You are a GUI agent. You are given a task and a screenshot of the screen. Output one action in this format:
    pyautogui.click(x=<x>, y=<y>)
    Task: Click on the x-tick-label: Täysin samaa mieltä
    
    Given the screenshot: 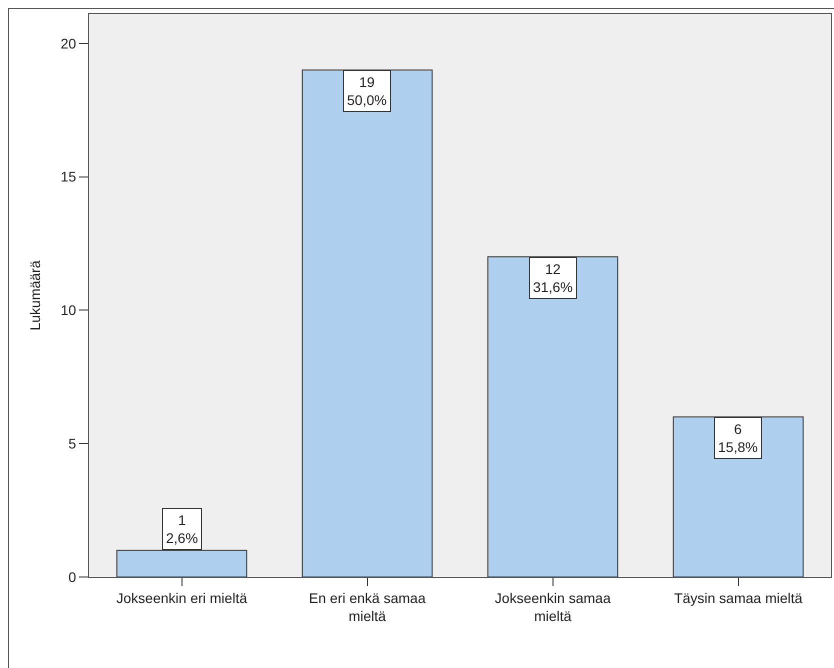 What is the action you would take?
    pyautogui.click(x=738, y=598)
    